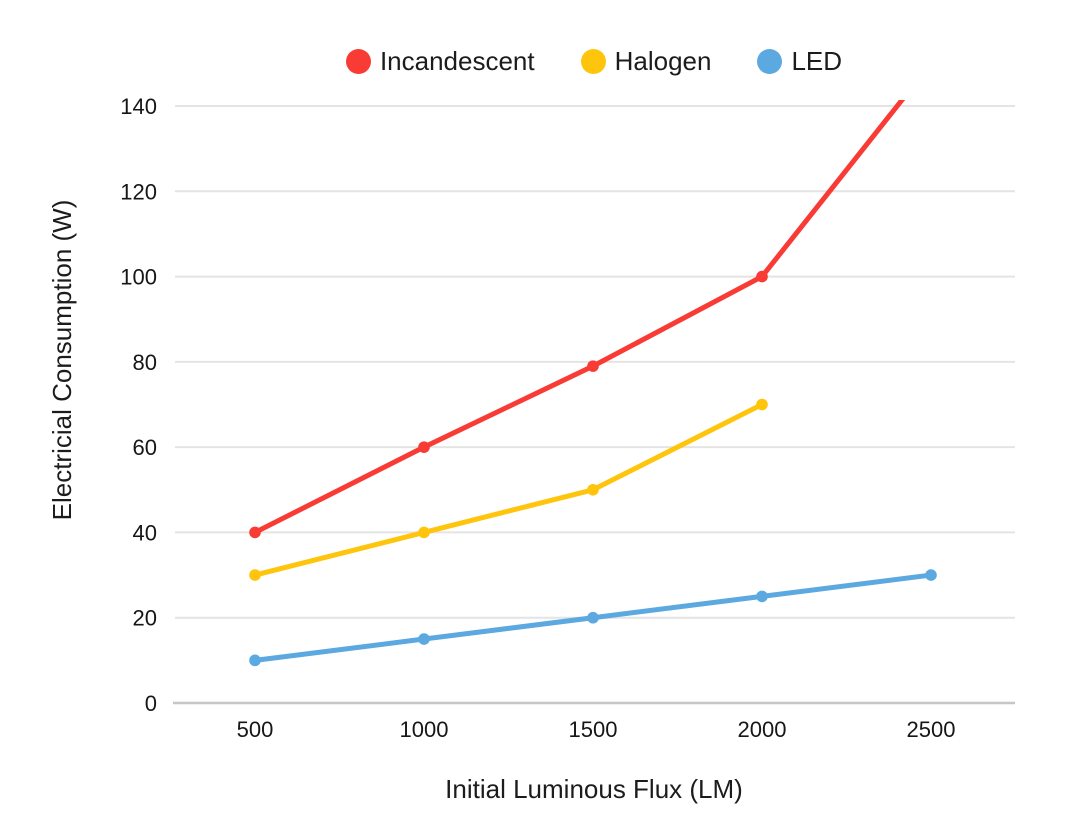  What do you see at coordinates (145, 447) in the screenshot?
I see `y-tick-label: 60` at bounding box center [145, 447].